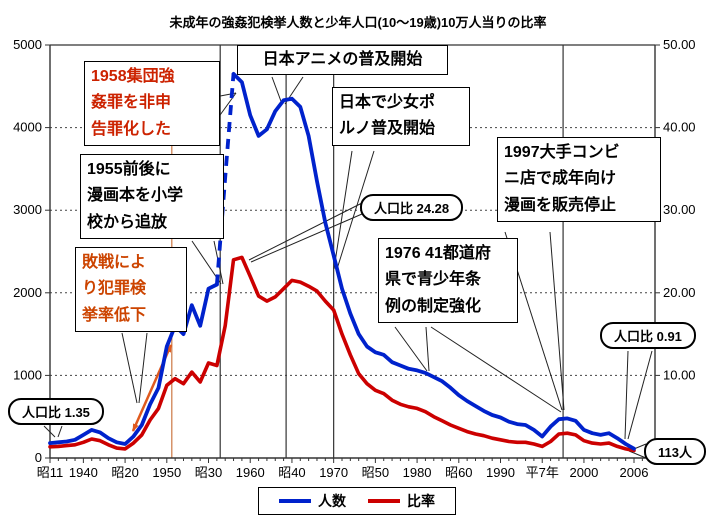 Image resolution: width=716 pixels, height=525 pixels. Describe the element at coordinates (83, 472) in the screenshot. I see `x-axis-label: 1940` at that location.